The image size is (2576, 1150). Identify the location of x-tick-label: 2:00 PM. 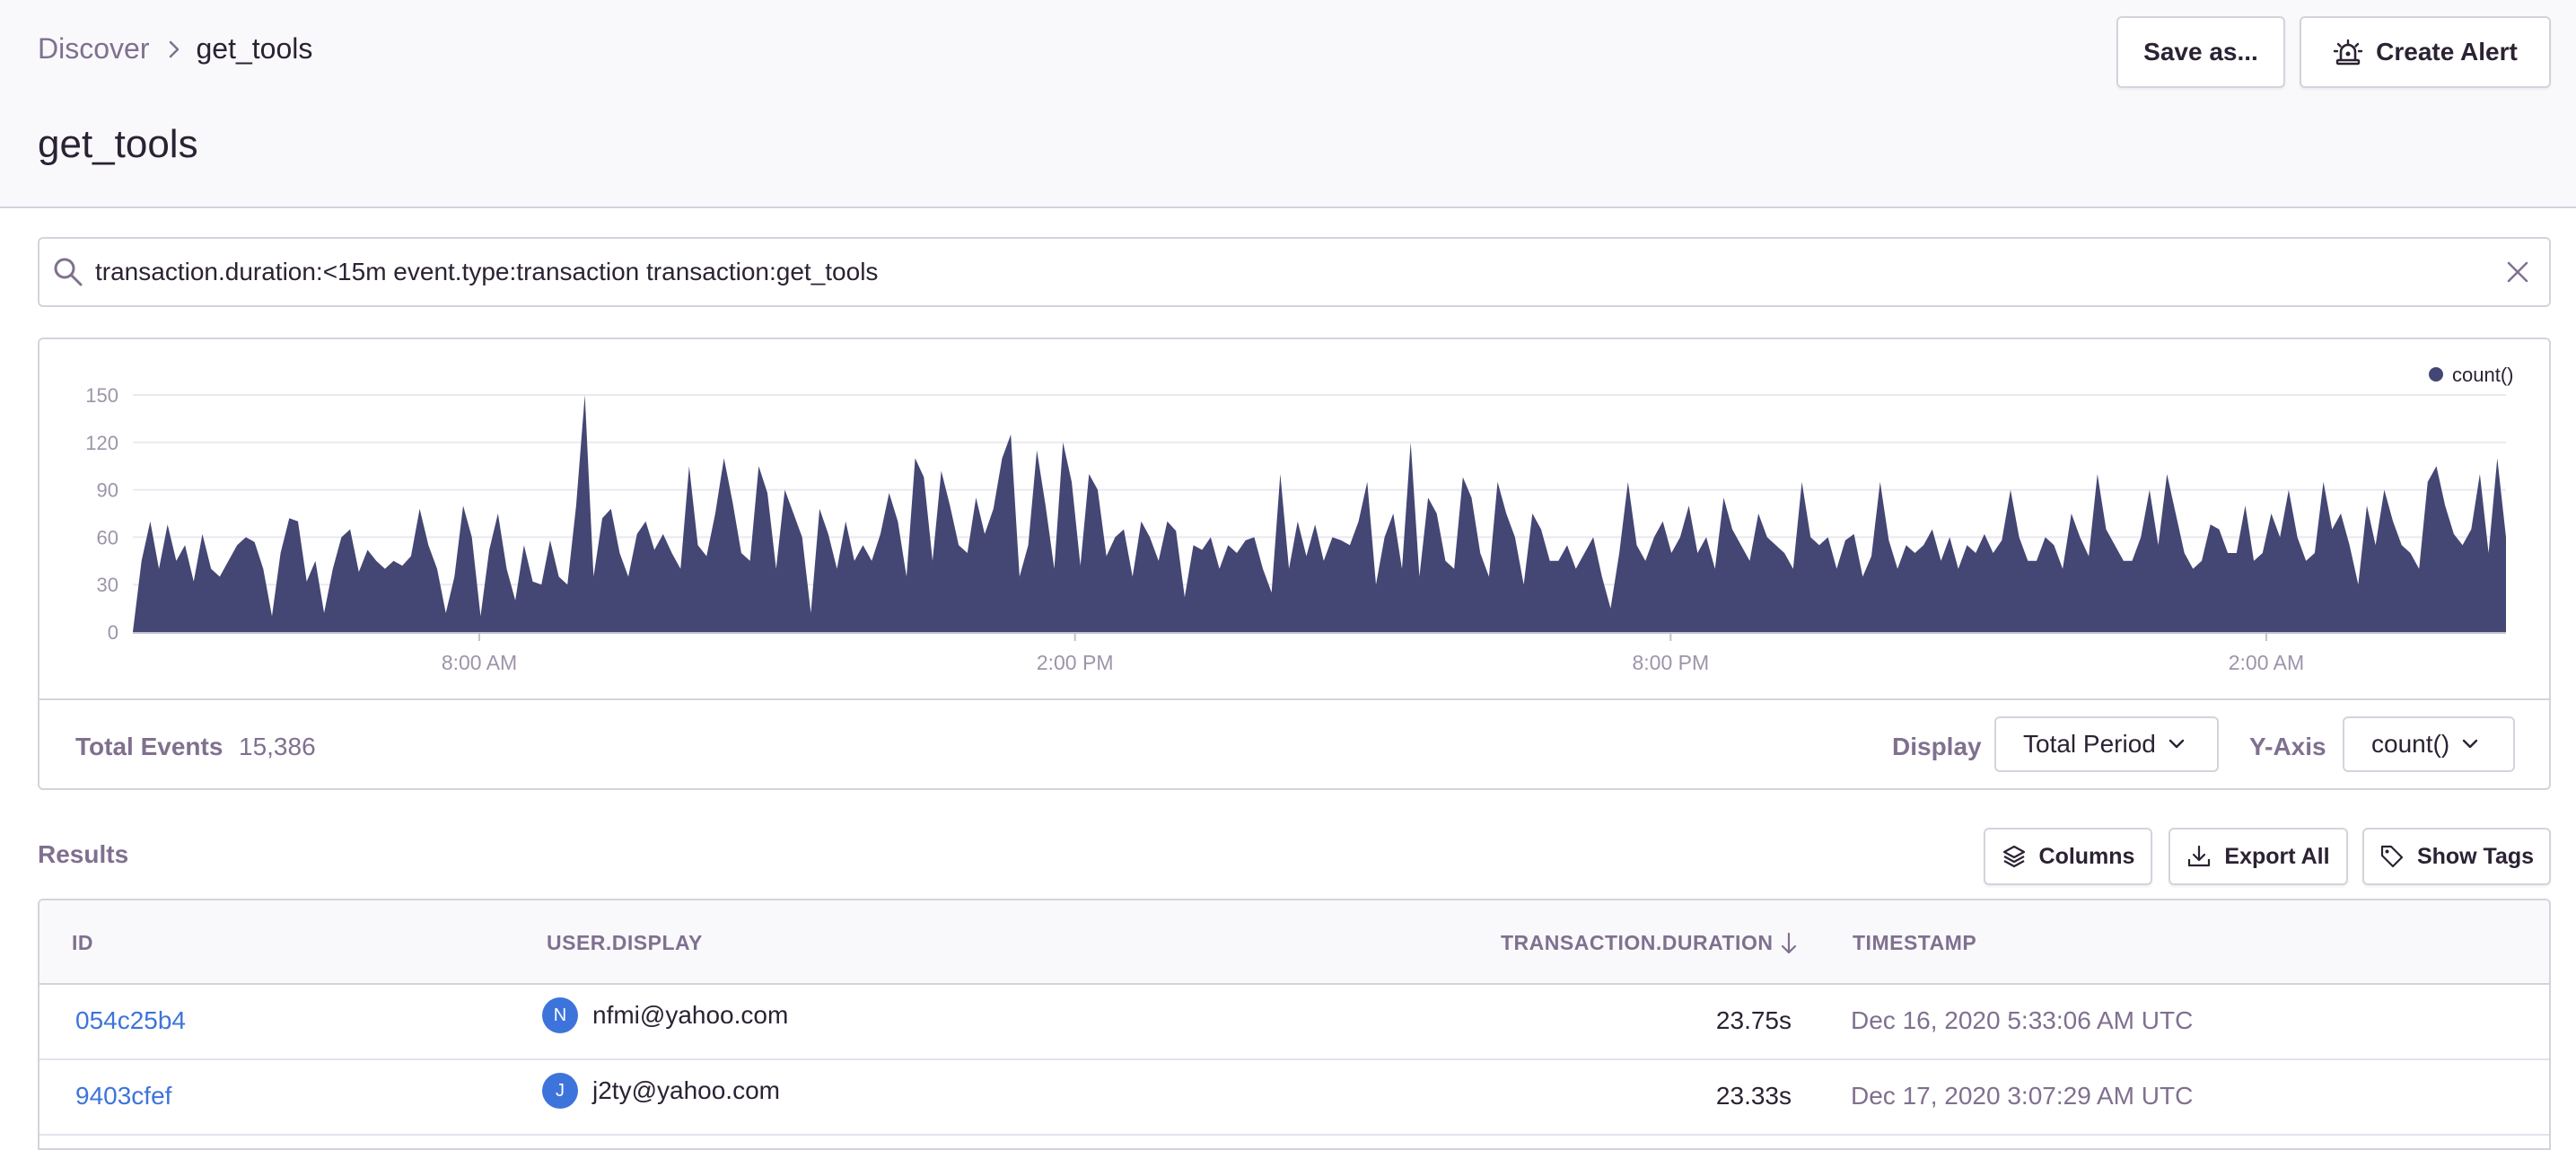
(1075, 662).